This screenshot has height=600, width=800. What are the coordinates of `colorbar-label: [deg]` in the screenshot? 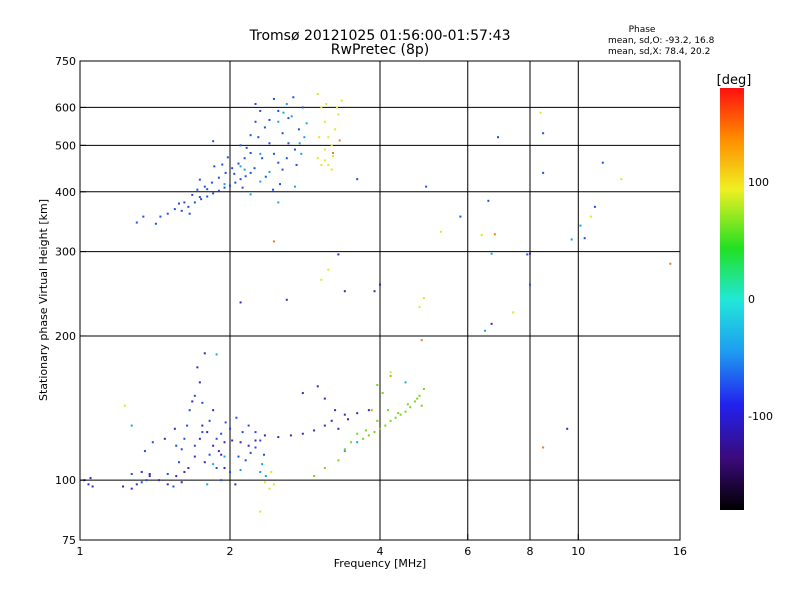 It's located at (734, 80).